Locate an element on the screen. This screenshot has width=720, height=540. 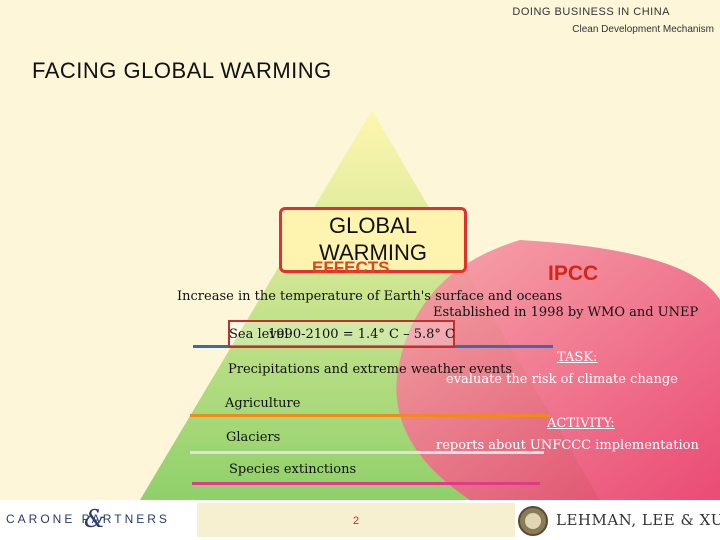
ampersand-logo-mark: & is located at coordinates (95, 519).